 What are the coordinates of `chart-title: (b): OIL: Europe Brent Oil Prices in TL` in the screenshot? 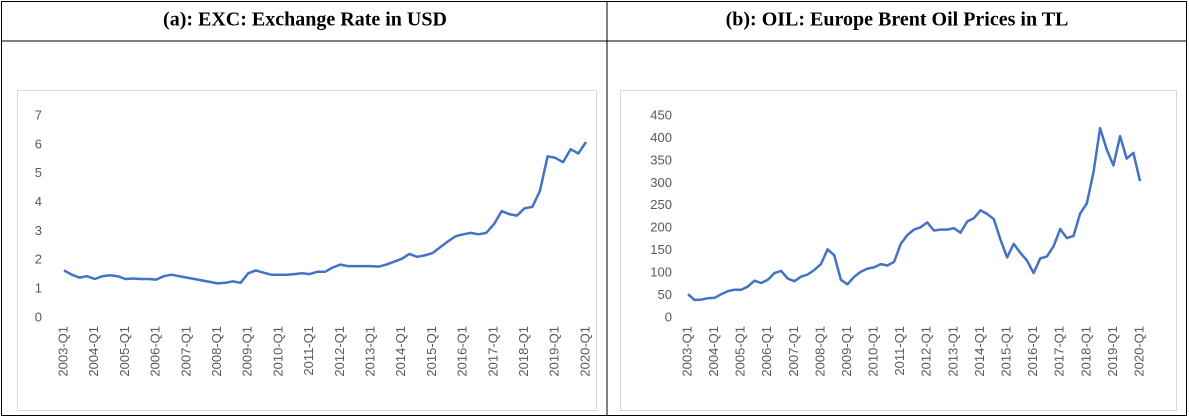 It's located at (897, 20).